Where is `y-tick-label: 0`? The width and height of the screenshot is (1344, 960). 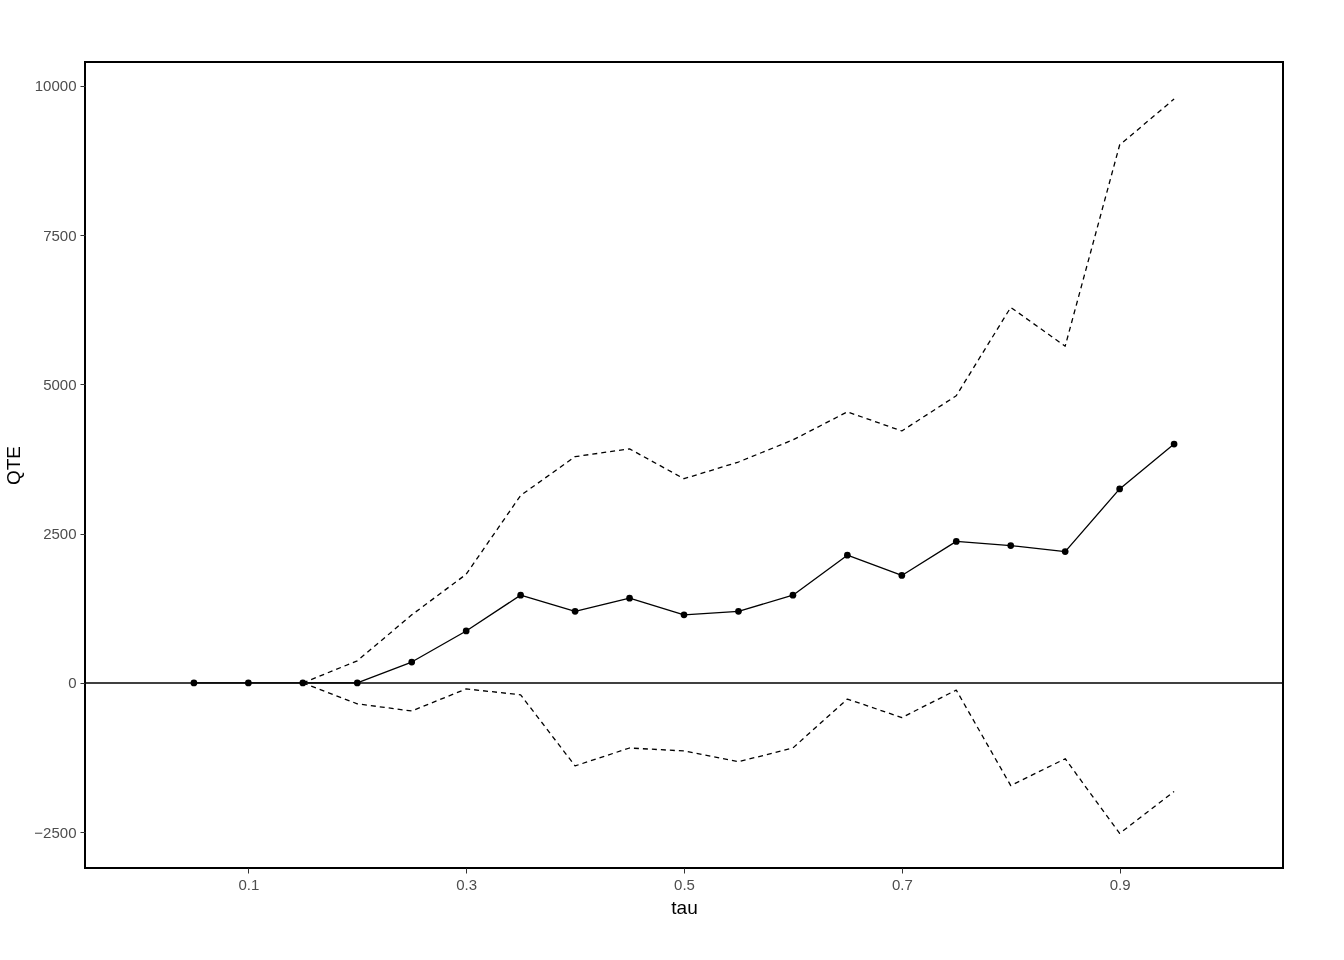
y-tick-label: 0 is located at coordinates (72, 683).